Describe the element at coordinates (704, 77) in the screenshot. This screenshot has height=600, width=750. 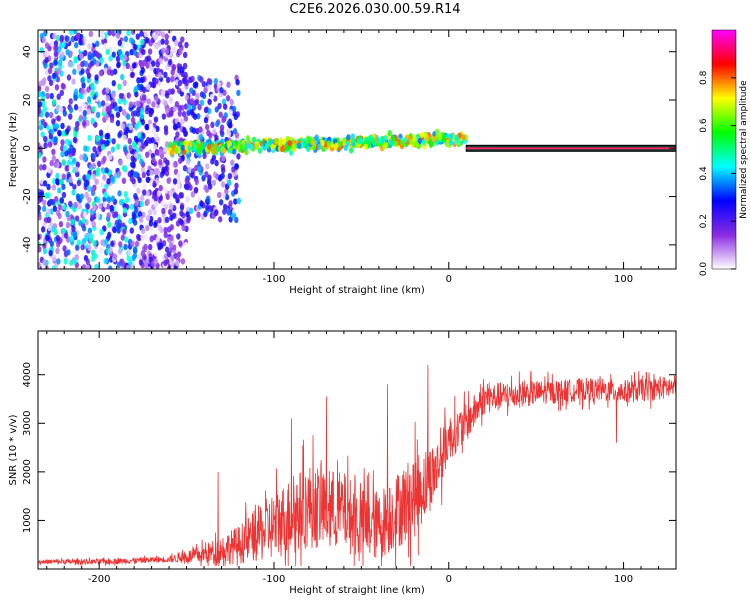
I see `colorbar-tick-label: 0.8` at that location.